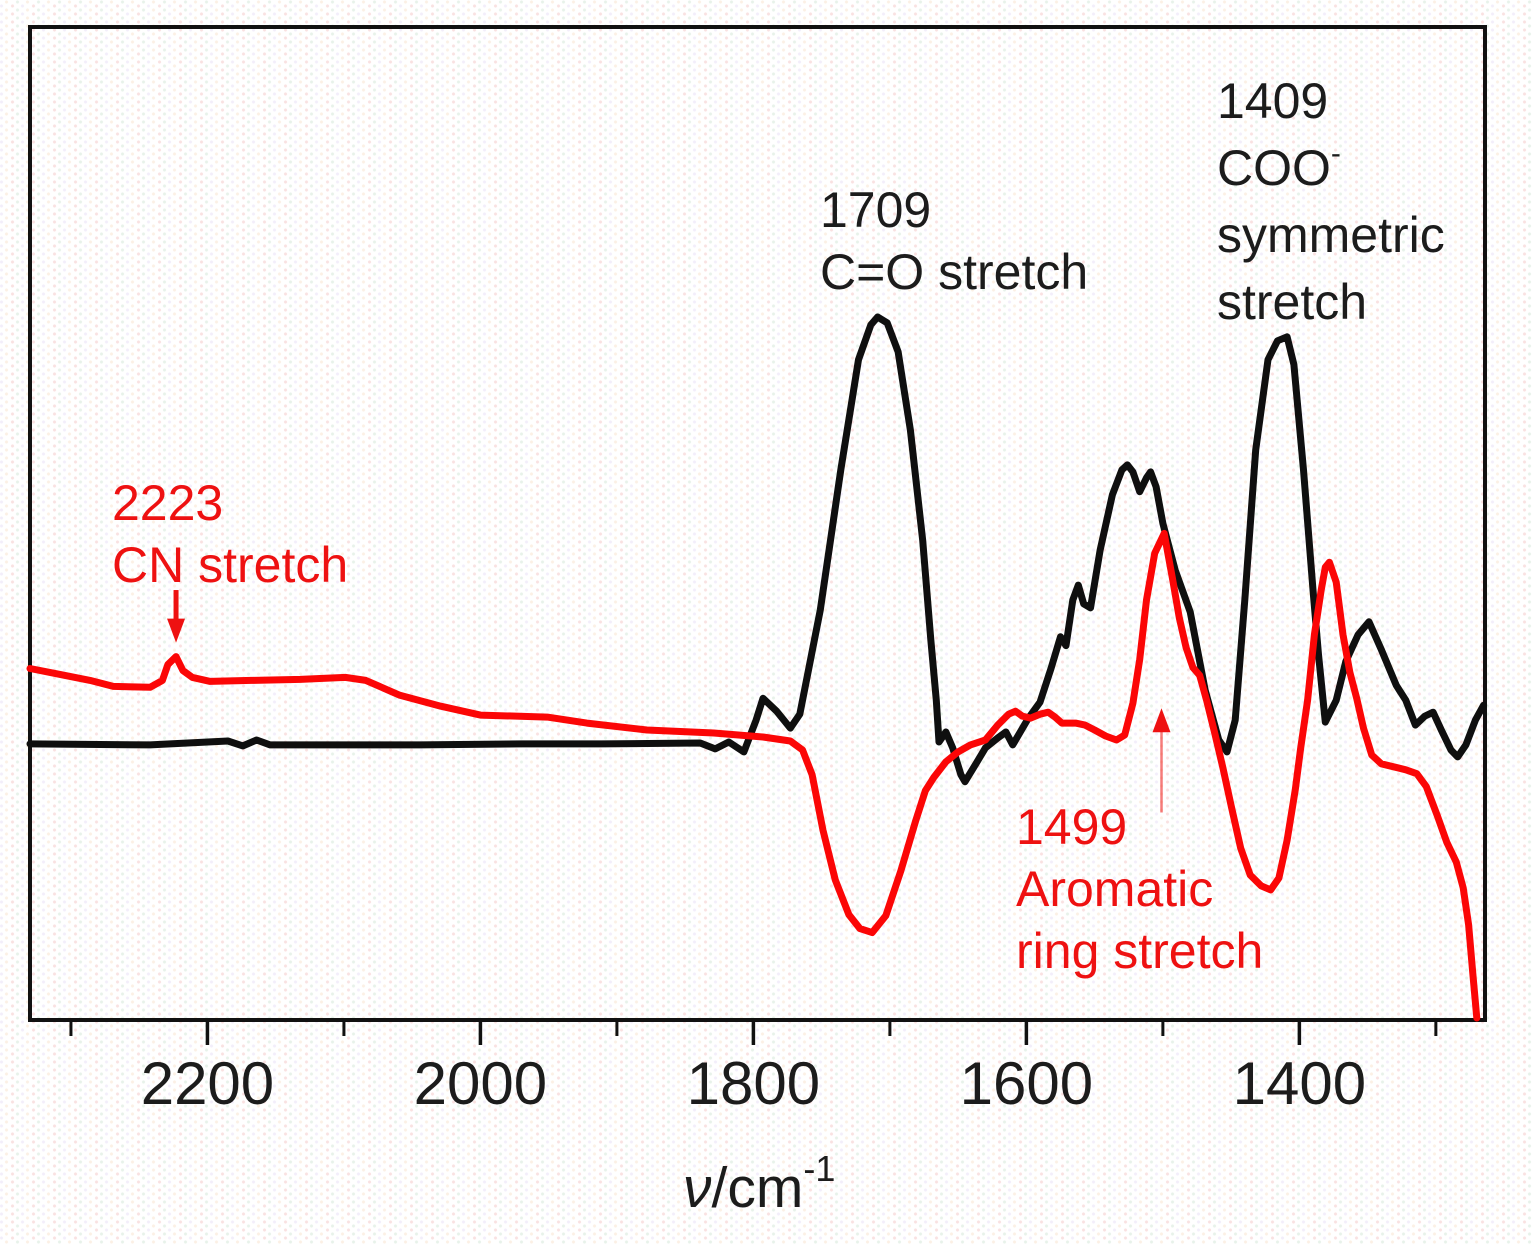  What do you see at coordinates (176, 630) in the screenshot?
I see `down-arrow-icon` at bounding box center [176, 630].